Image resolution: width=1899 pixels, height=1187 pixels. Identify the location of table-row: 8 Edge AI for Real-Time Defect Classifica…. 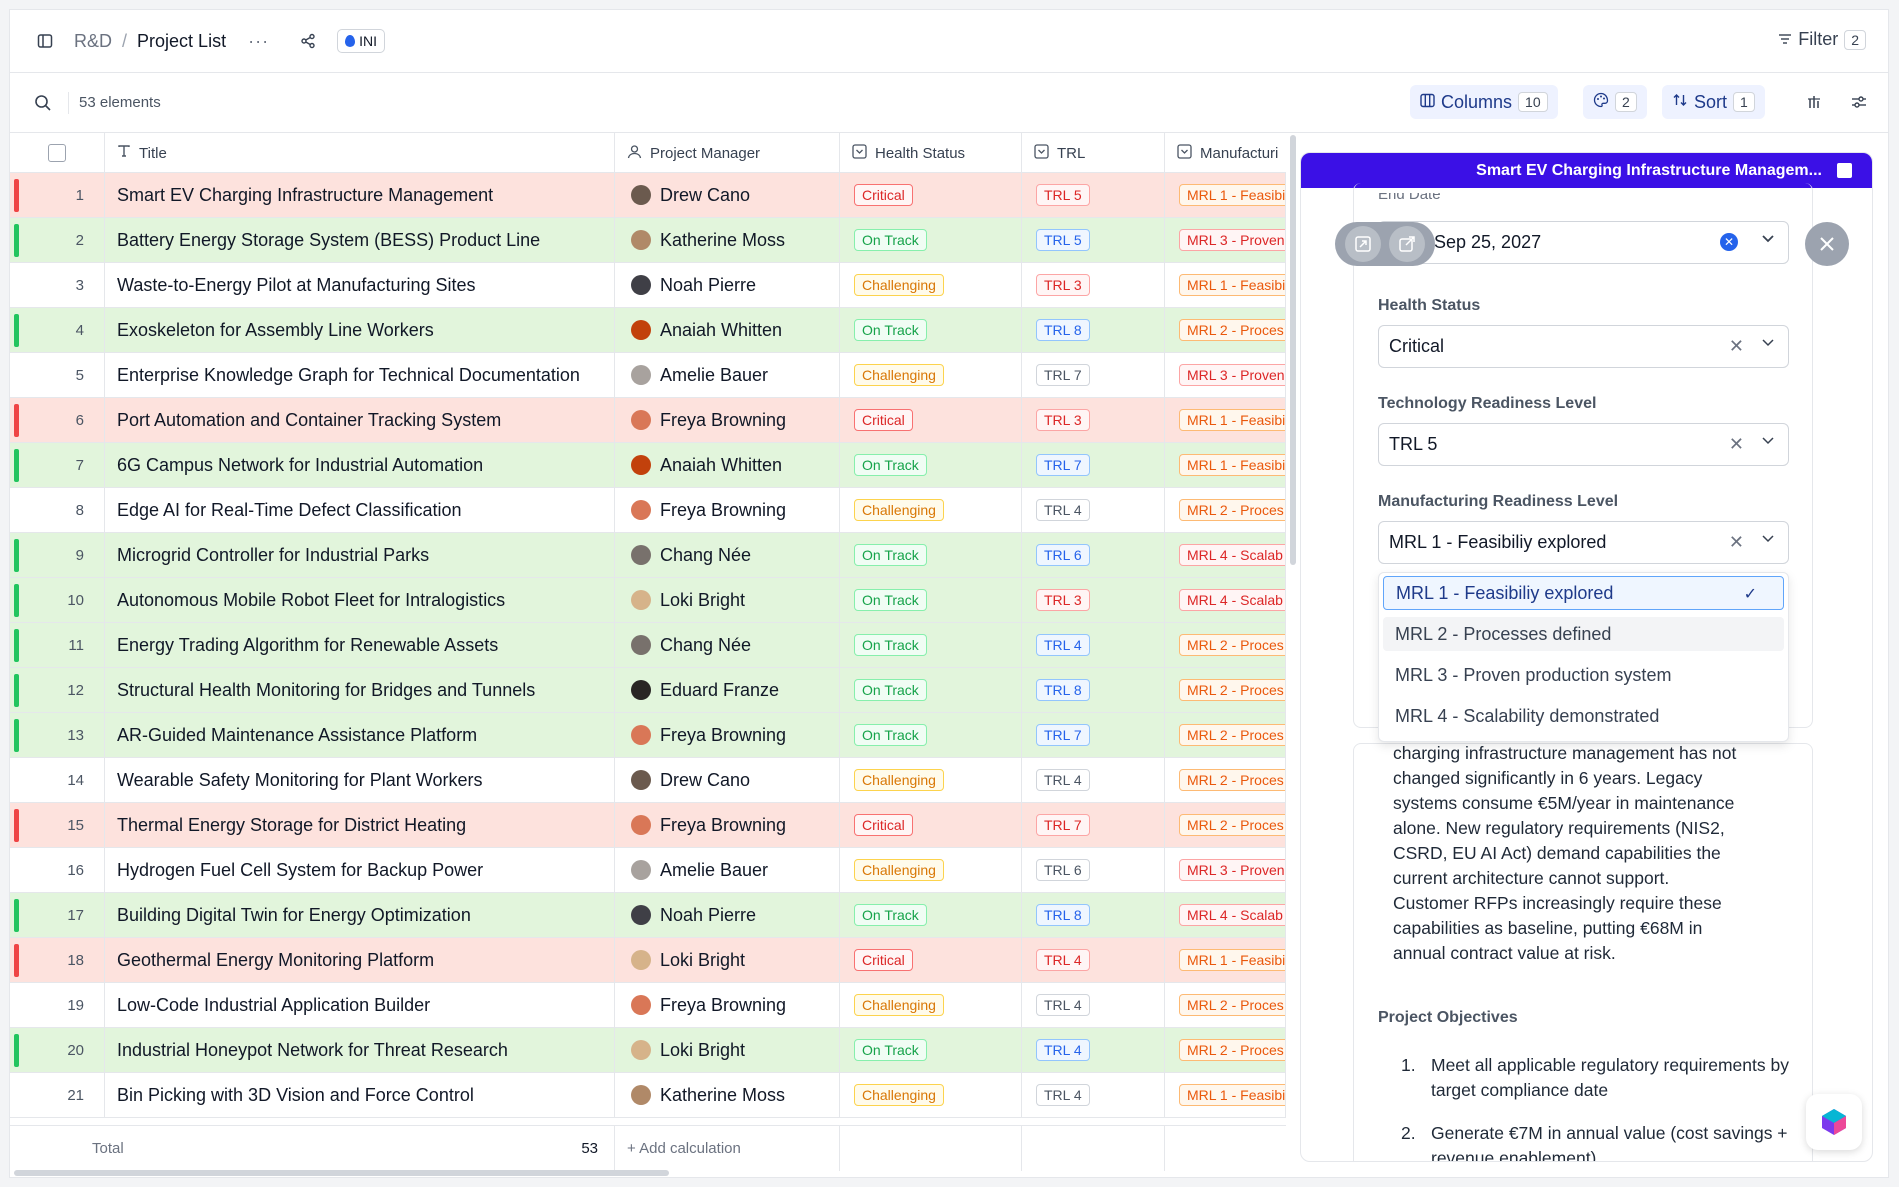
(648, 510).